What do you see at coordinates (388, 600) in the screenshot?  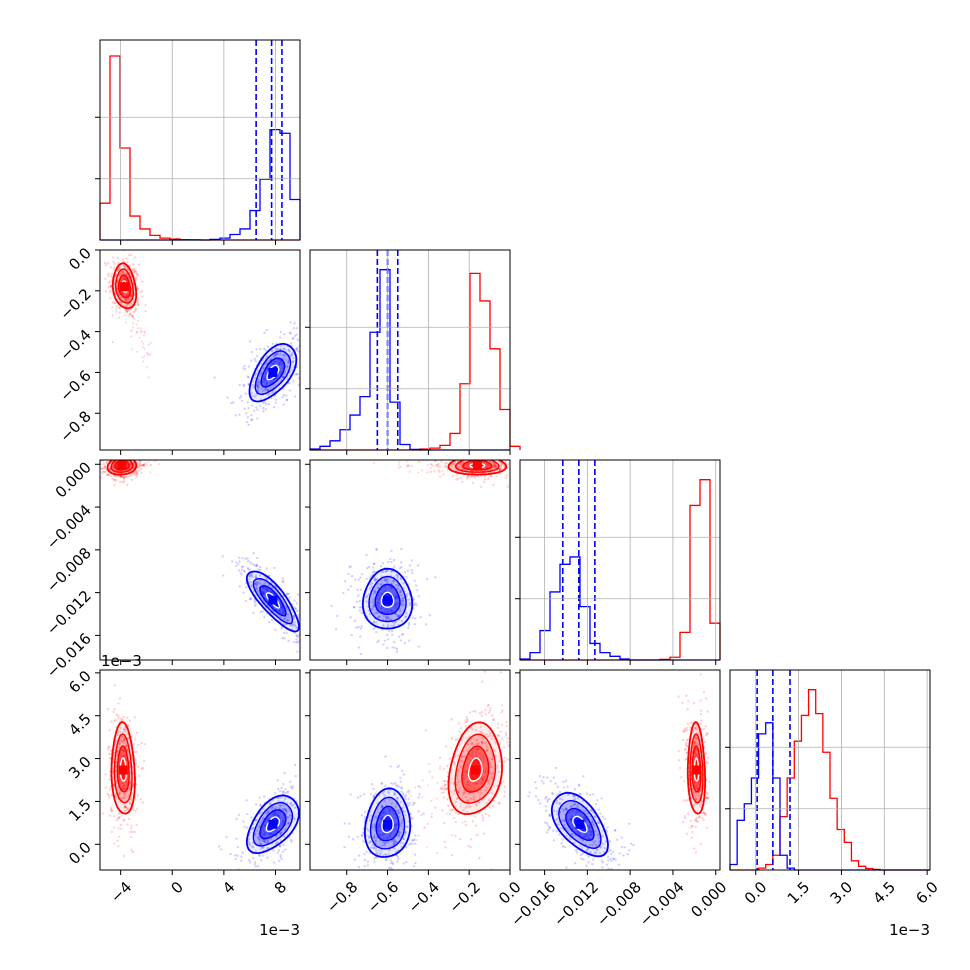 I see `blue-density-peak` at bounding box center [388, 600].